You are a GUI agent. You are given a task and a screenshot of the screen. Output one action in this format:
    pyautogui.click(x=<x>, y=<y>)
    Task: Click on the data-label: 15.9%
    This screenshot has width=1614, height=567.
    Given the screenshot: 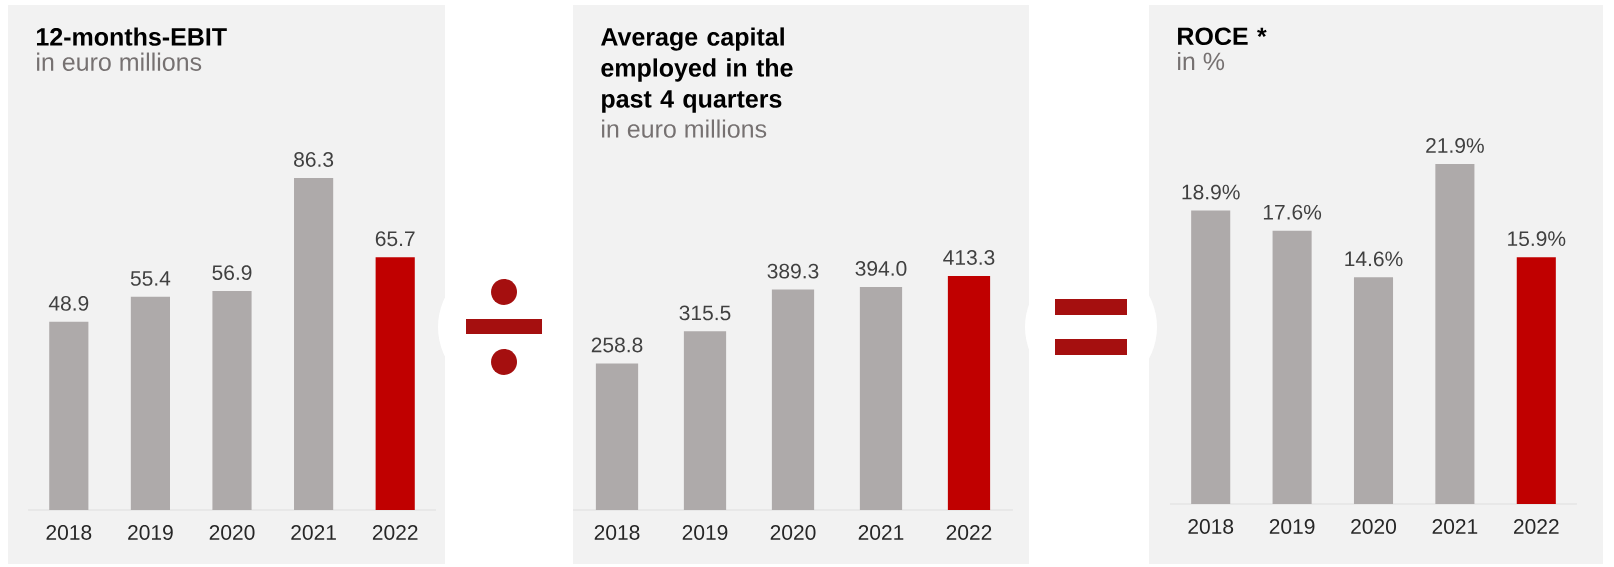 What is the action you would take?
    pyautogui.click(x=1537, y=239)
    